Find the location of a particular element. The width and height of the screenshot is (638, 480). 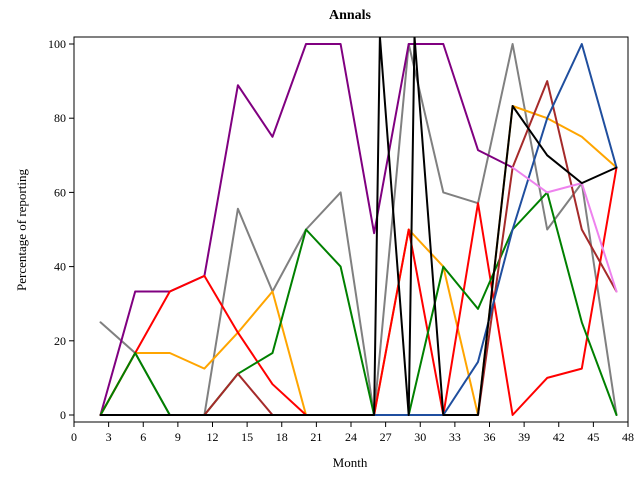

y-tick-label: 20 is located at coordinates (60, 341).